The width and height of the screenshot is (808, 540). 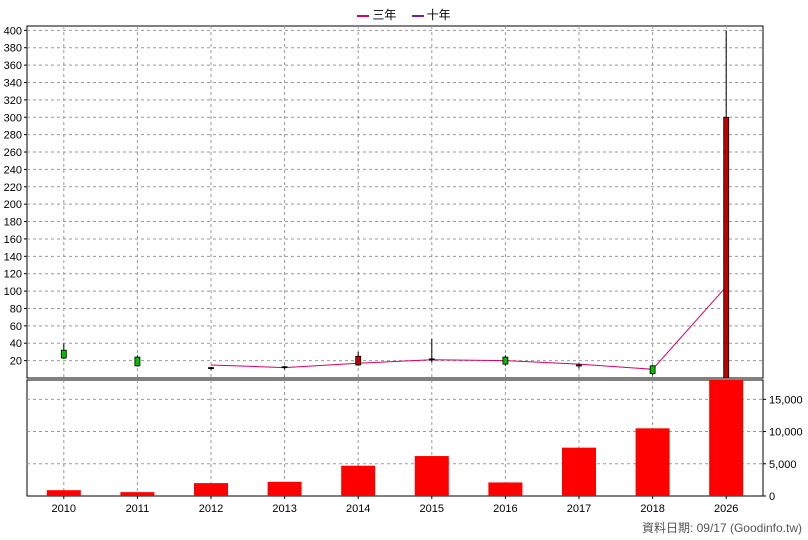 I want to click on price-y-tick-label: 220, so click(x=13, y=188).